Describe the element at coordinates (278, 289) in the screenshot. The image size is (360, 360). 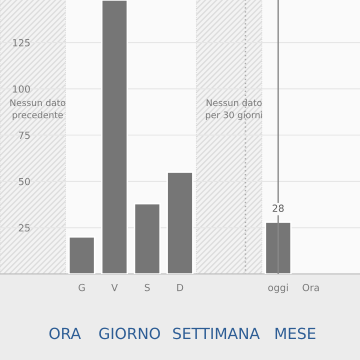
I see `x-tick-label: oggi` at that location.